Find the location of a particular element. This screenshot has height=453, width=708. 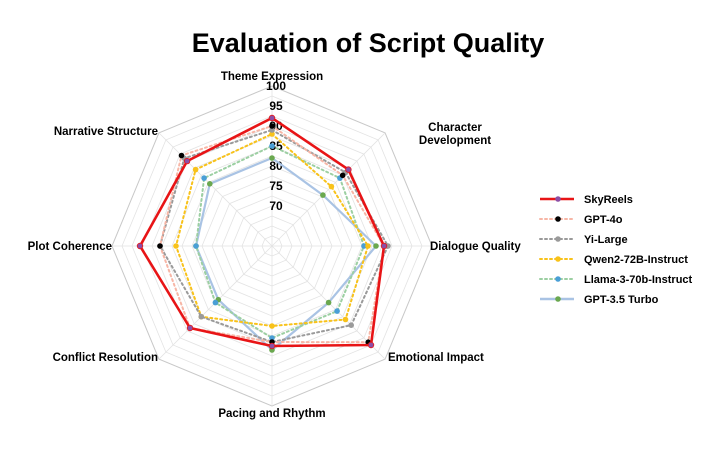

series-line is located at coordinates (280, 242).